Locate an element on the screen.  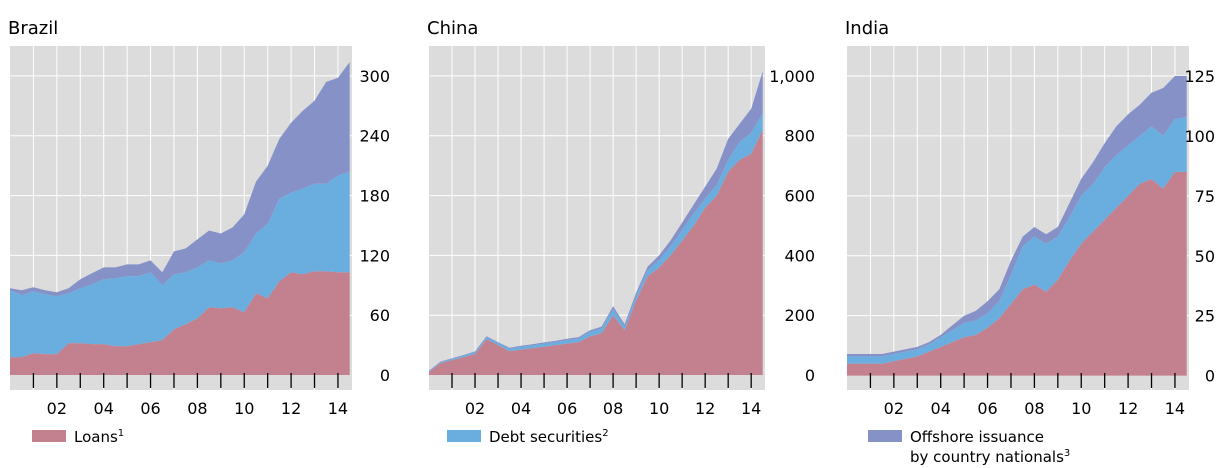
legend-swatch-debt-securities is located at coordinates (464, 436).